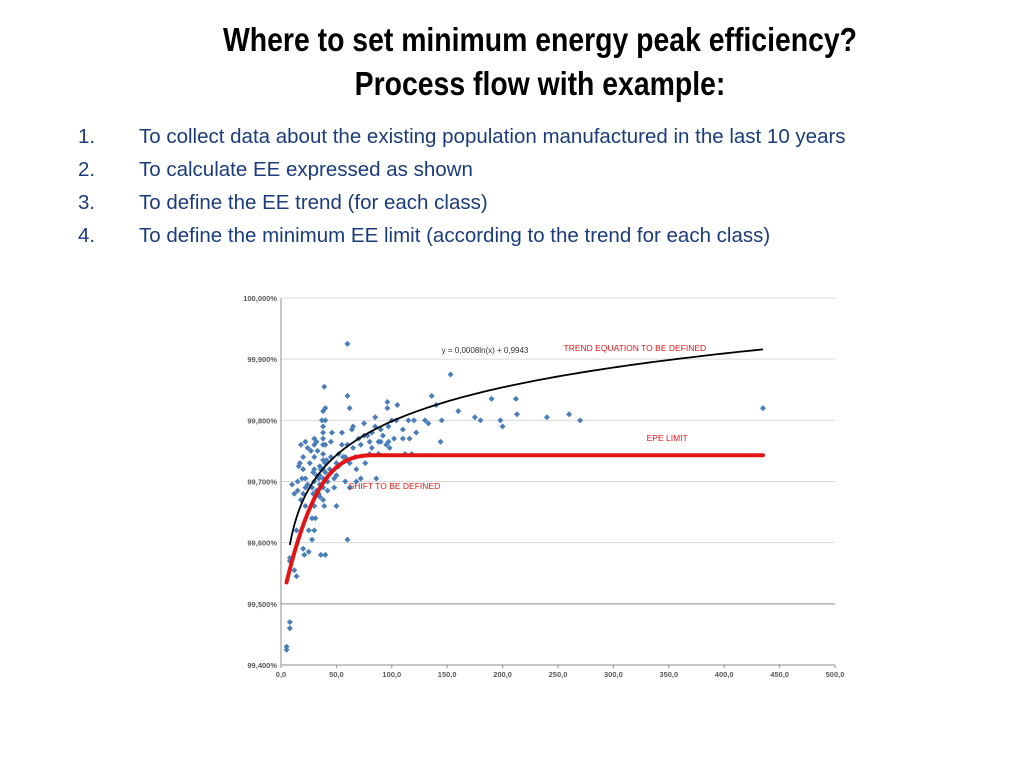 The width and height of the screenshot is (1024, 768). What do you see at coordinates (281, 674) in the screenshot?
I see `x-tick-label: 0,0` at bounding box center [281, 674].